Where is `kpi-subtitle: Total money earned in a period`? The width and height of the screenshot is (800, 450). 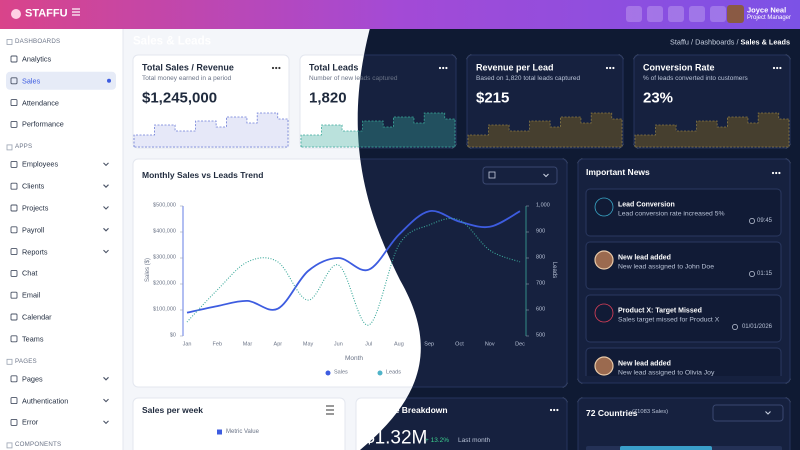 kpi-subtitle: Total money earned in a period is located at coordinates (187, 78).